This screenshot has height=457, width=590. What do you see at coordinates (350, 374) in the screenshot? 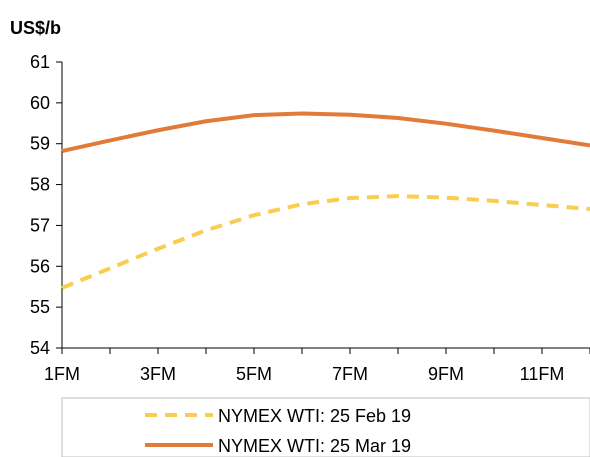
I see `x-tick-label: 7FM` at bounding box center [350, 374].